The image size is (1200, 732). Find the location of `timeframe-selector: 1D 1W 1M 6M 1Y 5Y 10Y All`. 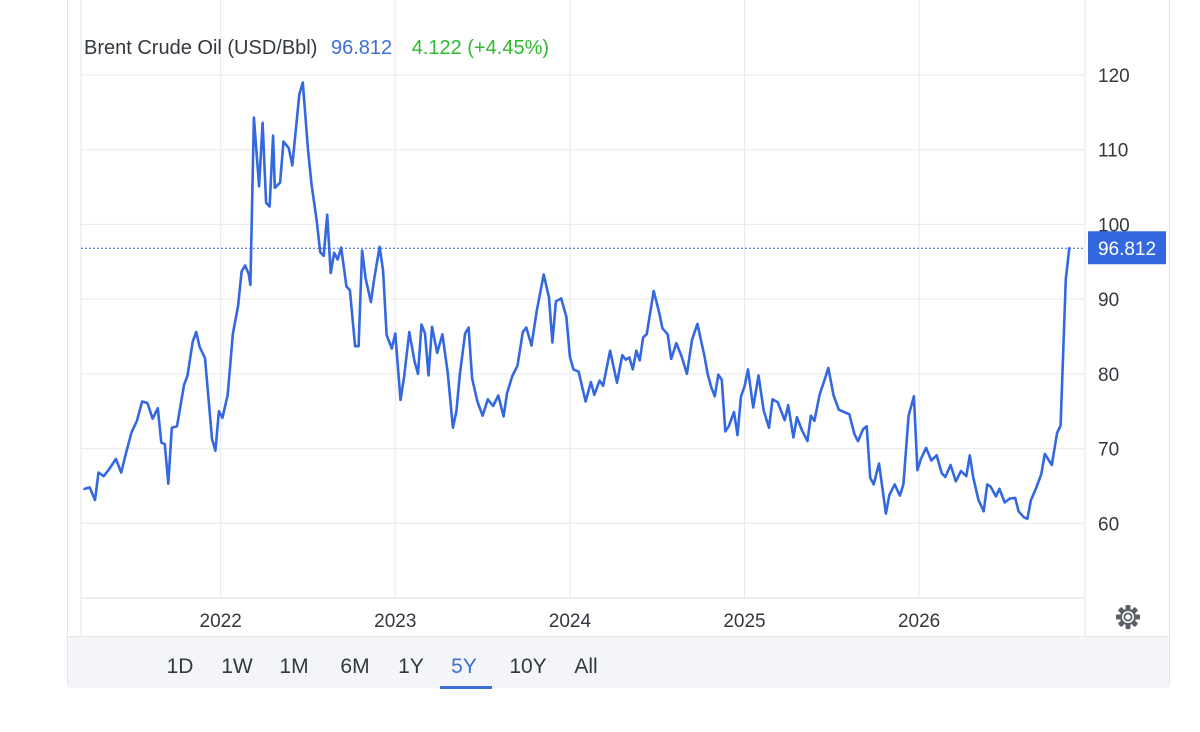

timeframe-selector: 1D 1W 1M 6M 1Y 5Y 10Y All is located at coordinates (618, 662).